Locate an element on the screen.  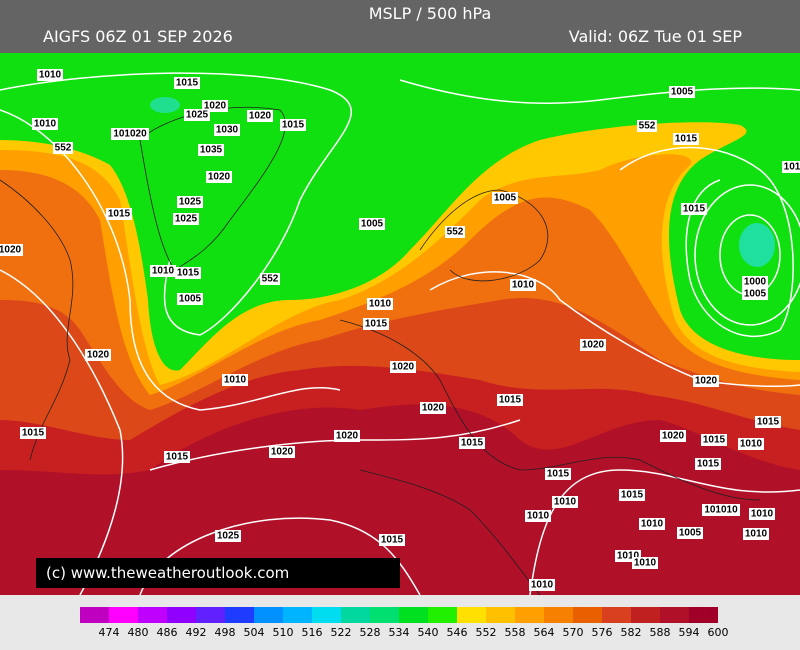
colorbar-label: 504 is located at coordinates (254, 632).